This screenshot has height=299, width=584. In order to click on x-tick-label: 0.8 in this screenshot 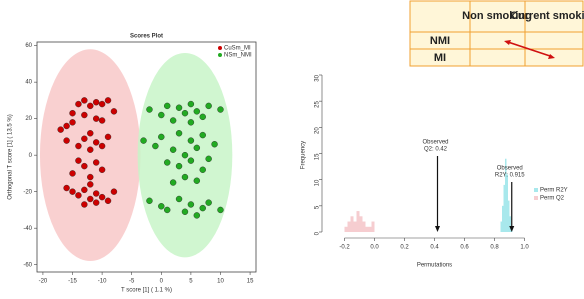, I will do `click(494, 248)`.